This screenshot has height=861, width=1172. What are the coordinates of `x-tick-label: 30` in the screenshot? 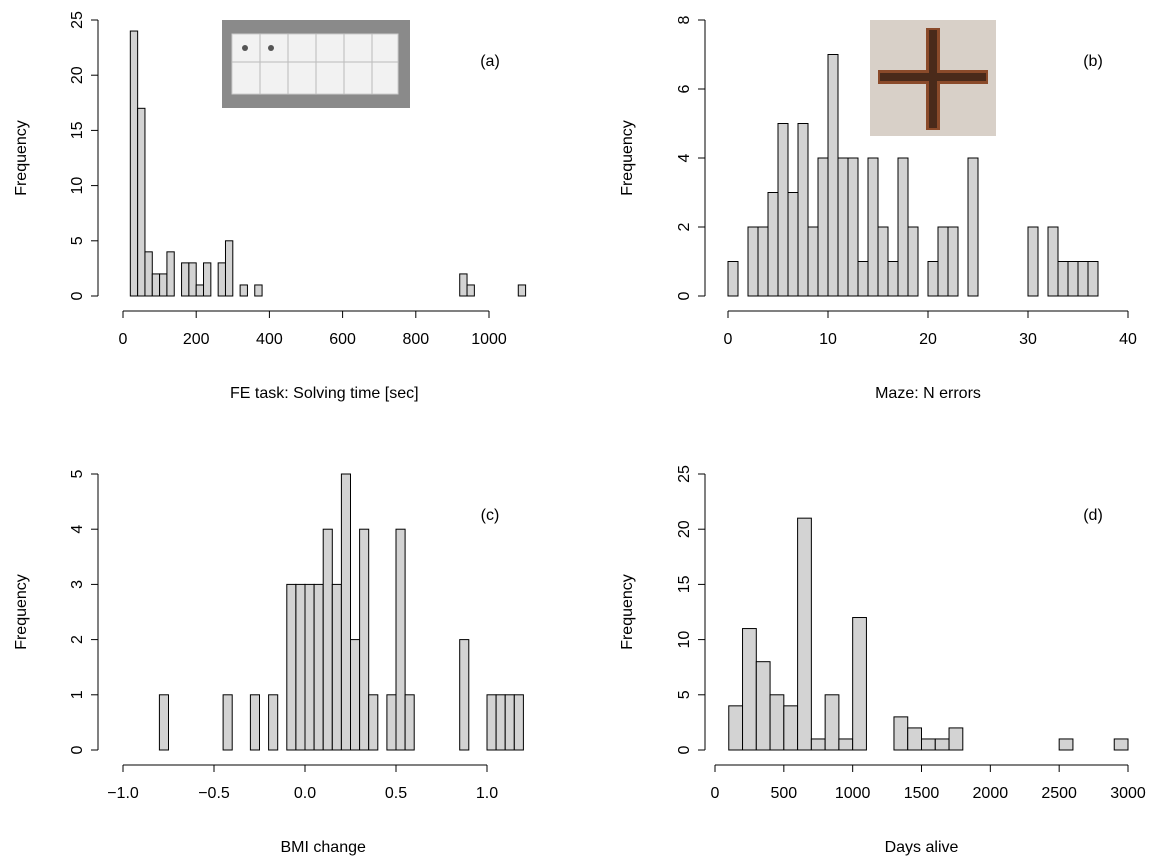 It's located at (1028, 339).